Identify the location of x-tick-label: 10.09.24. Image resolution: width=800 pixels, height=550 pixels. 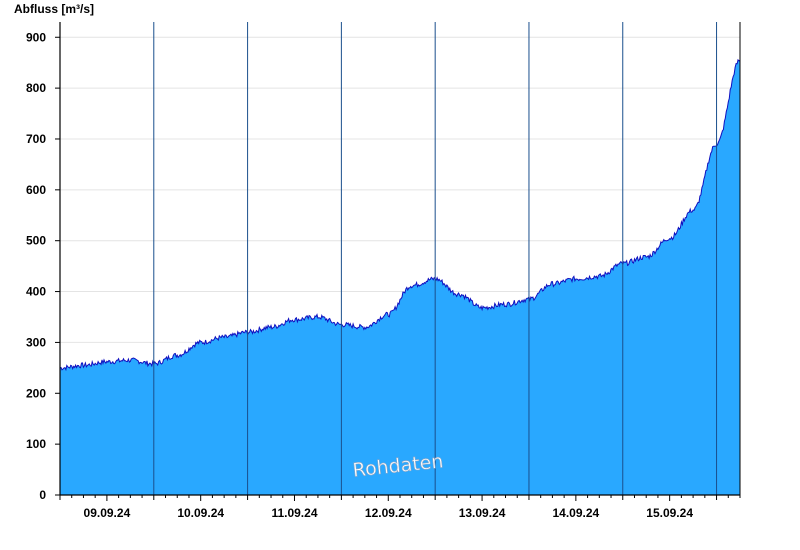
(200, 513).